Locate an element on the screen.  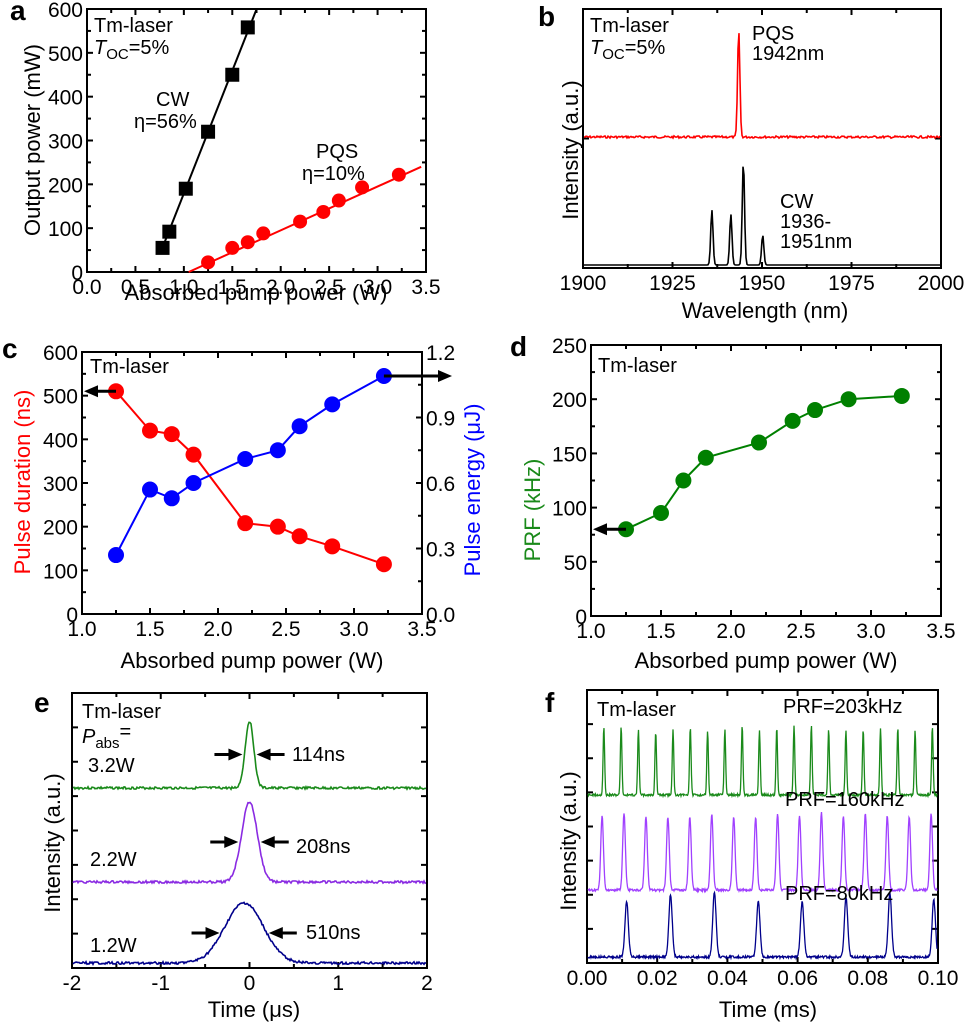
f-xtick-label: 0.02 is located at coordinates (657, 978).